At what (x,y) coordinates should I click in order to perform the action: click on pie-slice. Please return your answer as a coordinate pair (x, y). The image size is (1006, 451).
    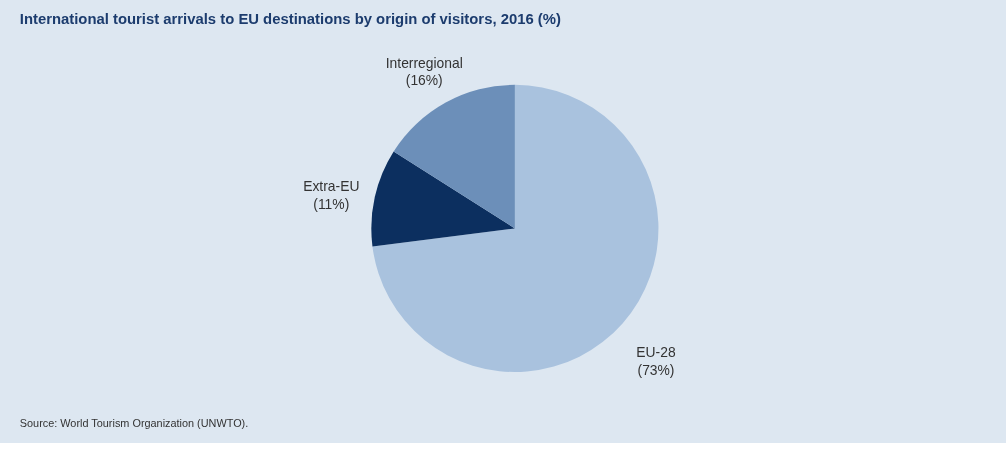
    Looking at the image, I should click on (443, 199).